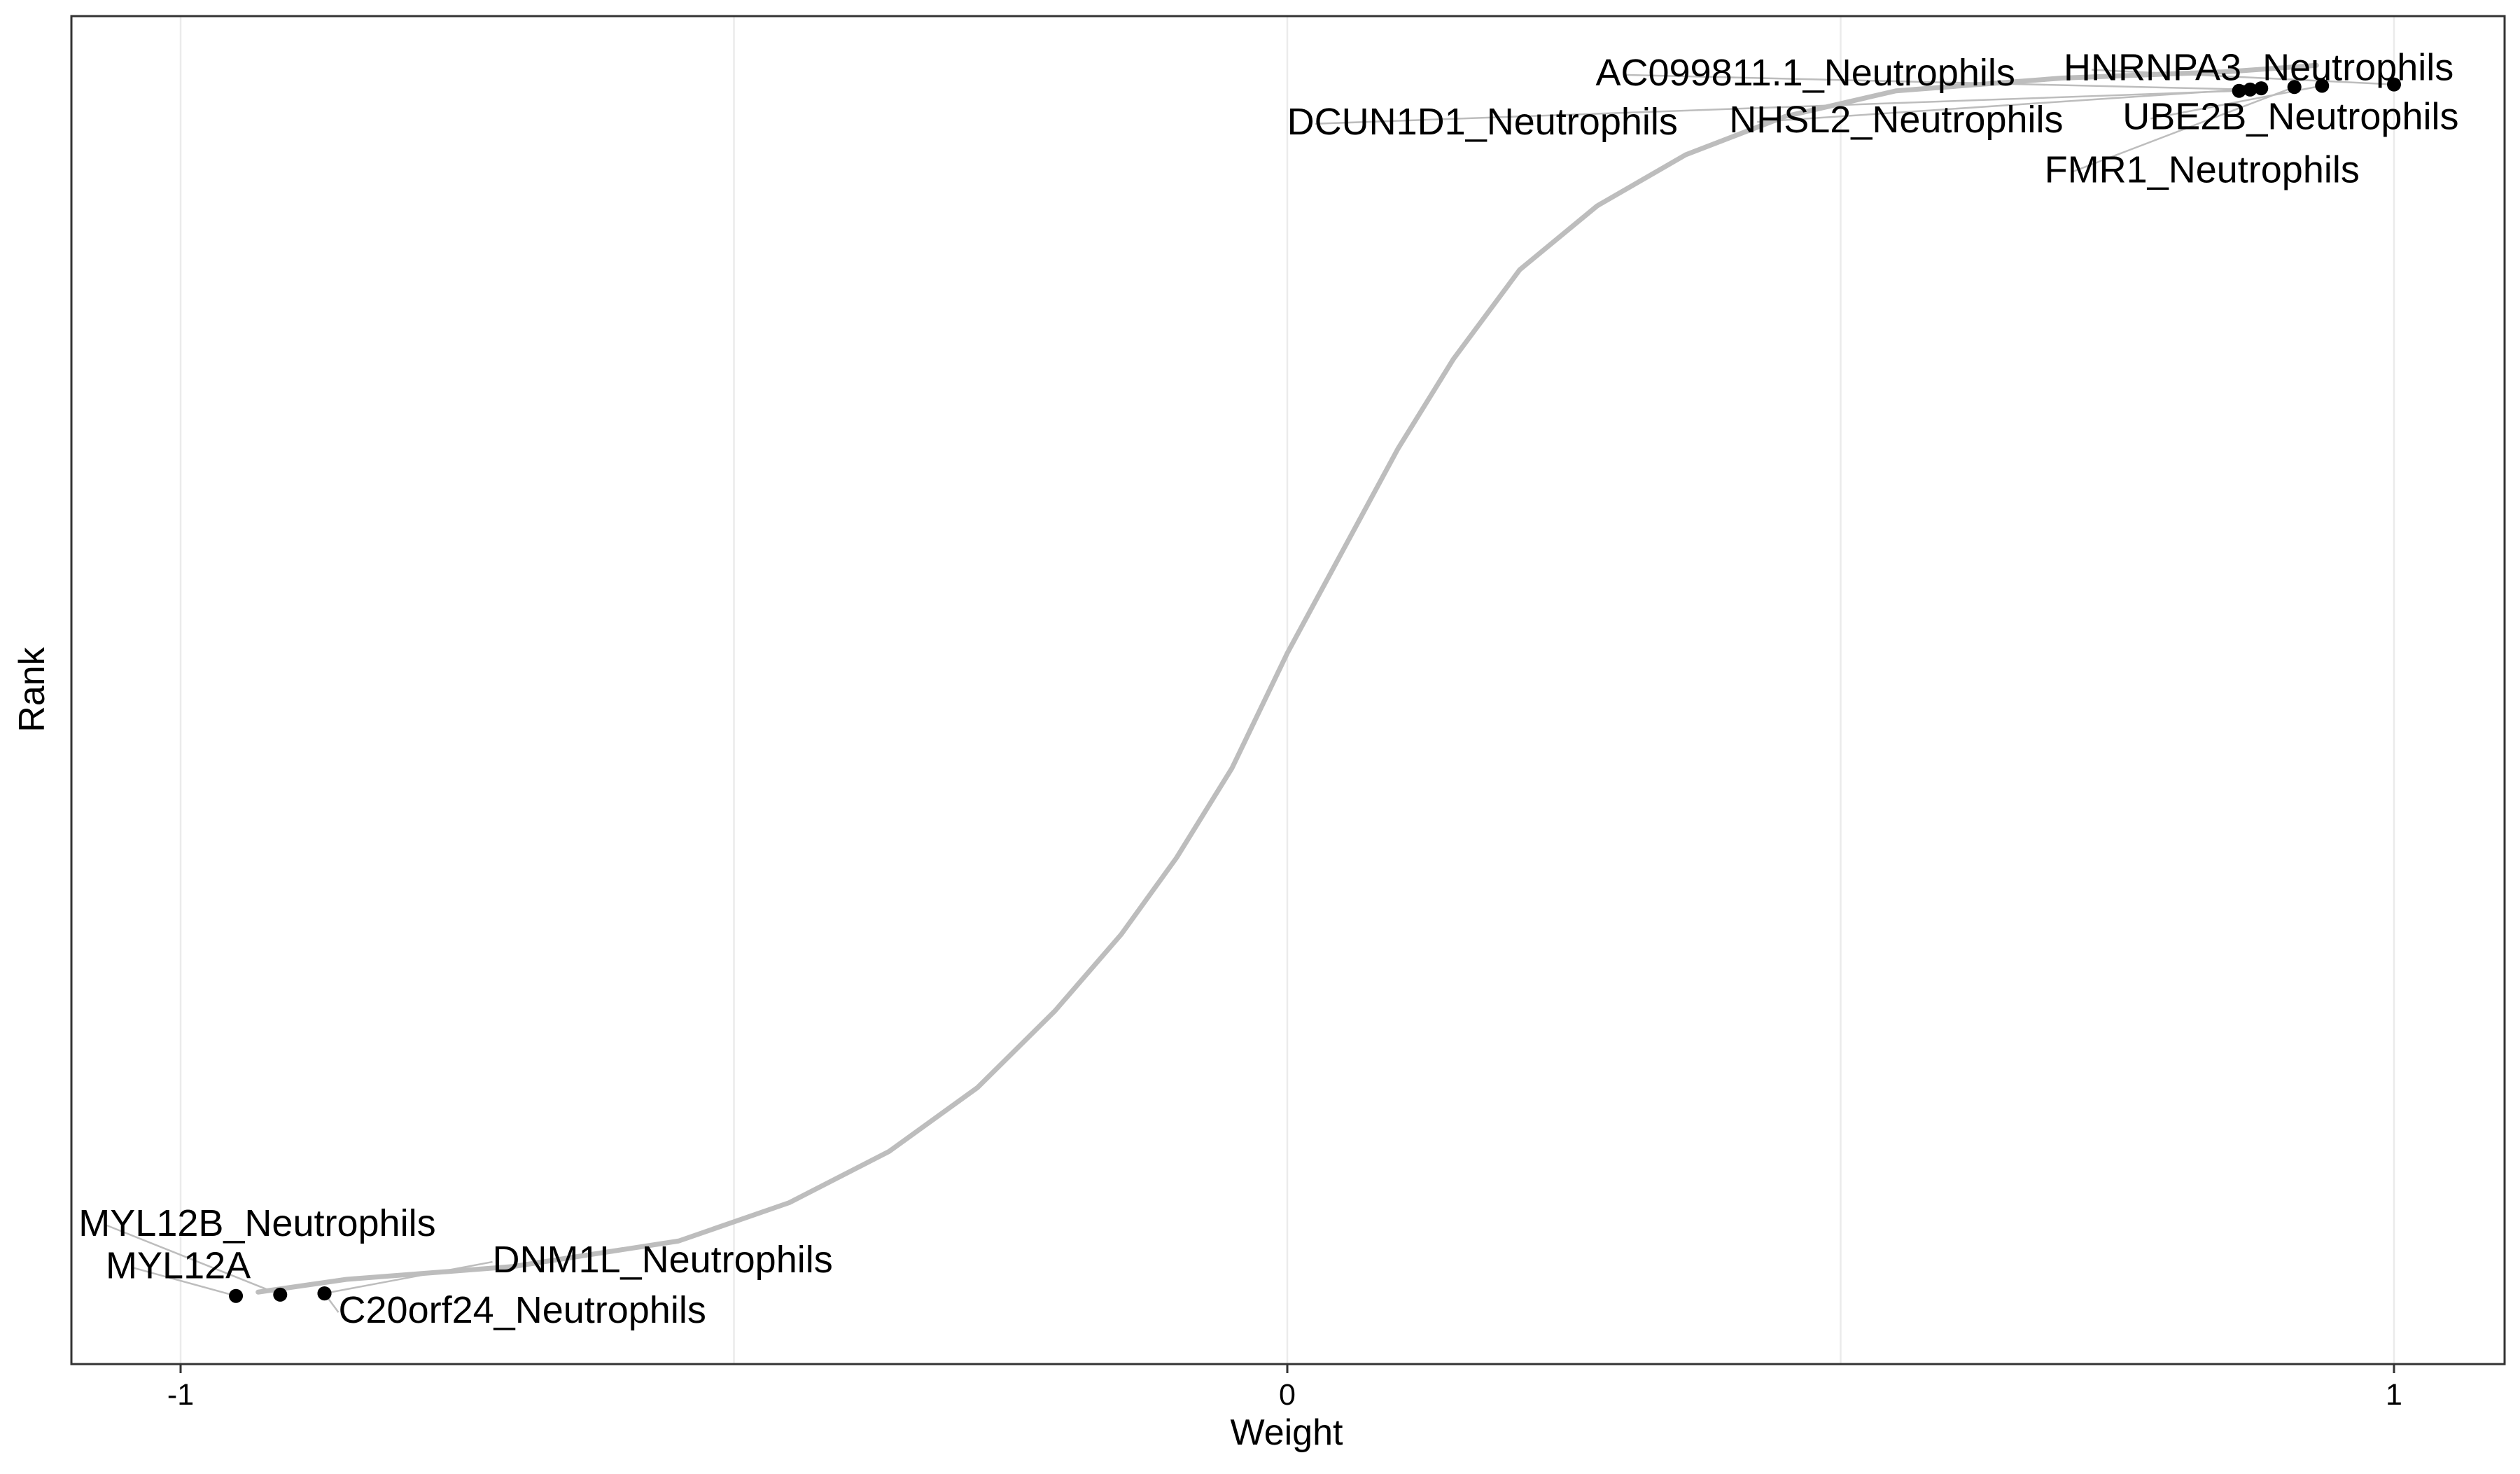 This screenshot has width=2520, height=1474. Describe the element at coordinates (1287, 1395) in the screenshot. I see `x-tick-label: 0` at that location.